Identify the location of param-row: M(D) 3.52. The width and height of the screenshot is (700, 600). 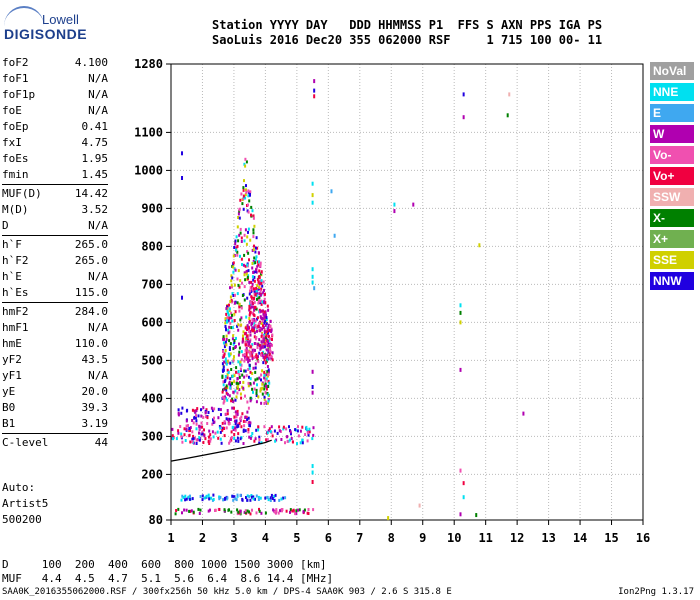
(55, 210).